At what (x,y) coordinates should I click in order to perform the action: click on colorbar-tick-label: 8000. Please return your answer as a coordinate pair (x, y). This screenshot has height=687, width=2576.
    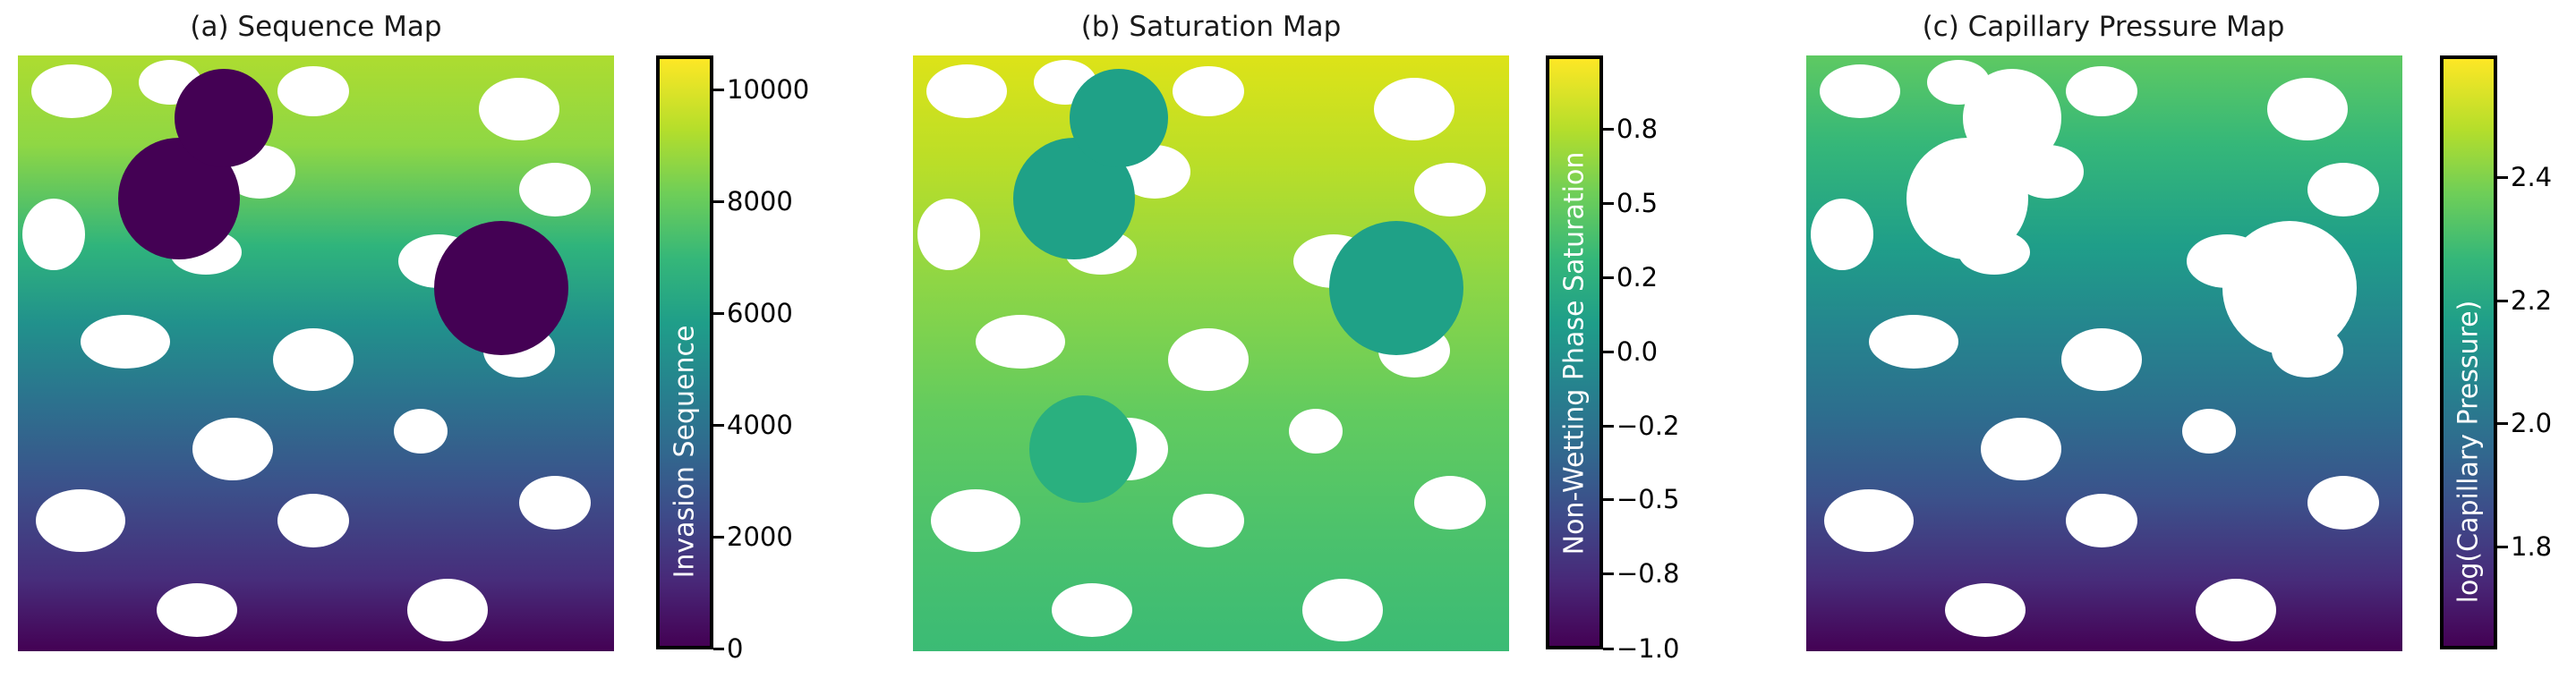
    Looking at the image, I should click on (760, 201).